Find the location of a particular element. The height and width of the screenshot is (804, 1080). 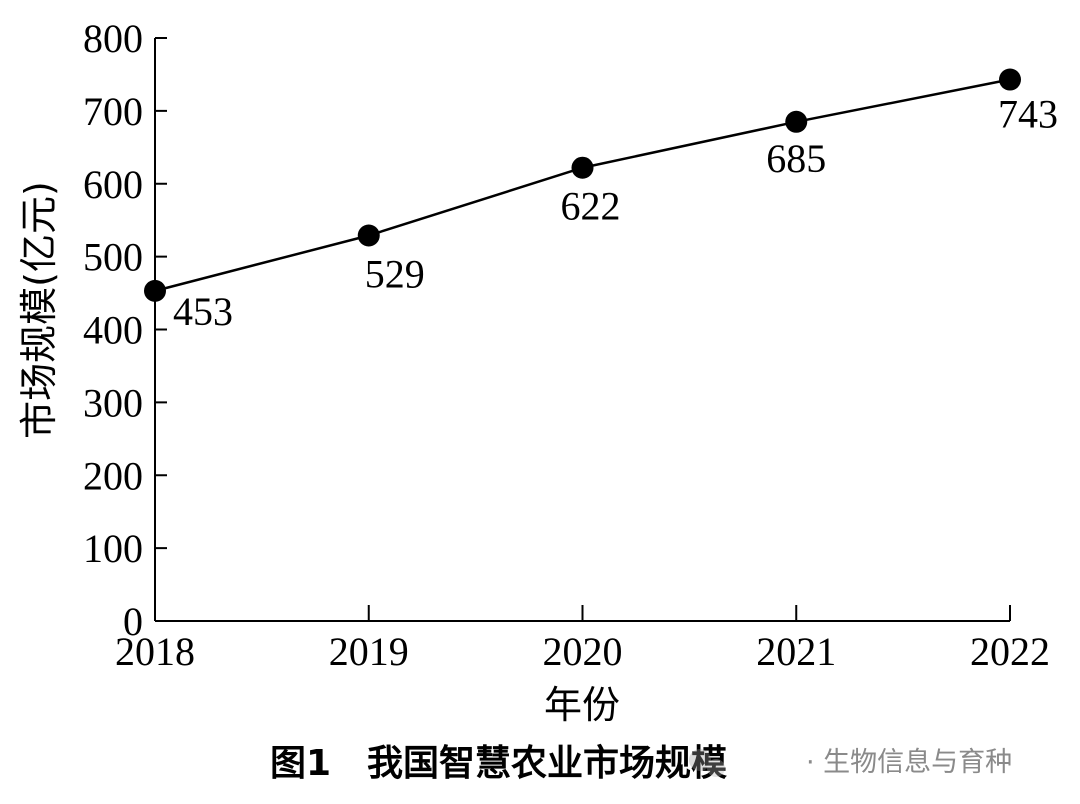

y-tick-label: 600 is located at coordinates (113, 184).